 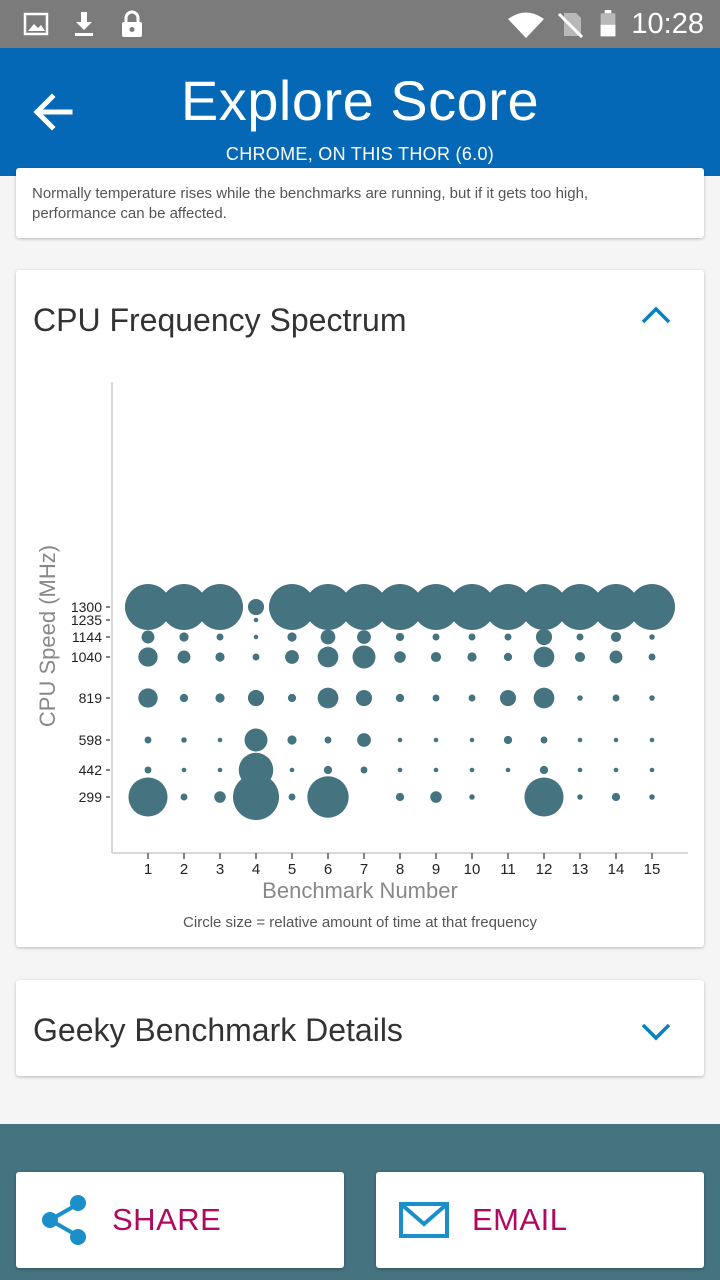 I want to click on chevron-up-icon, so click(x=656, y=315).